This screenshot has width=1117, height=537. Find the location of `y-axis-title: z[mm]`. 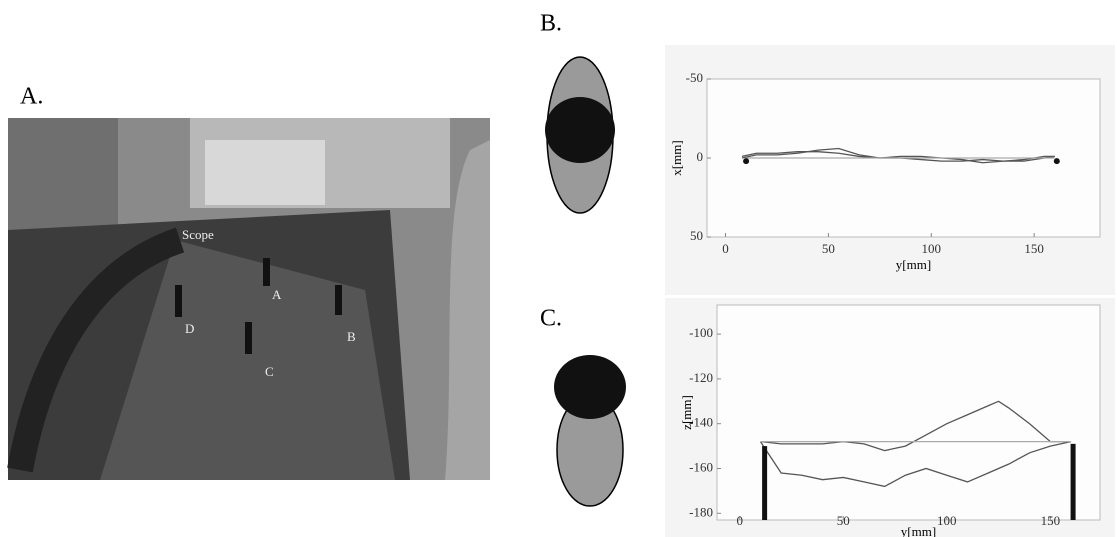

y-axis-title: z[mm] is located at coordinates (686, 412).